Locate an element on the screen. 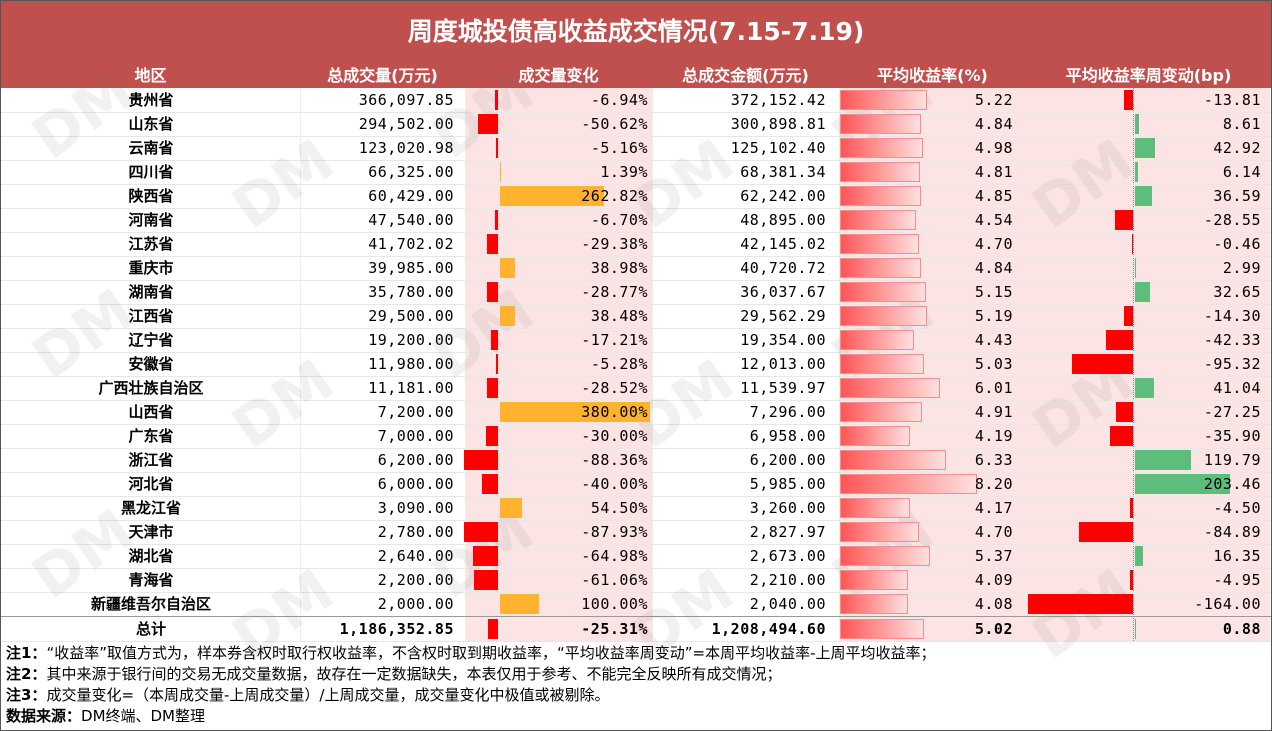 The width and height of the screenshot is (1272, 731). yield-change-cell: 2.99 is located at coordinates (1241, 268).